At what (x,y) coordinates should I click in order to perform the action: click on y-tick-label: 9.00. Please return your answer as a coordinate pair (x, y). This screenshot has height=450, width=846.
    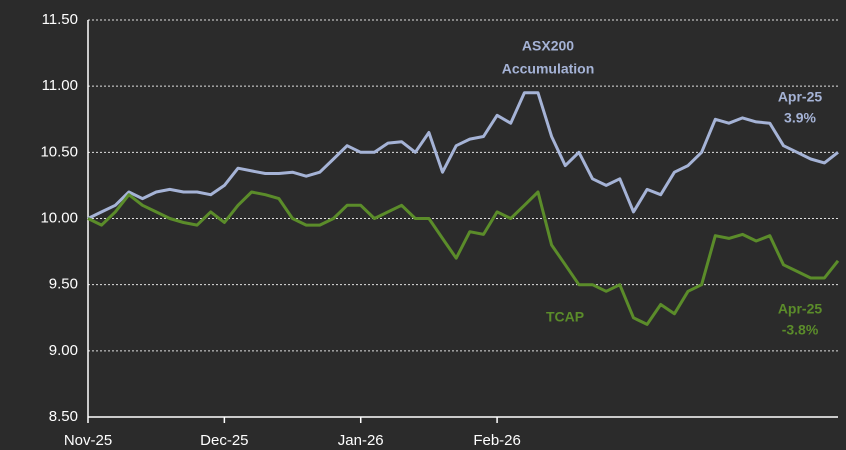
    Looking at the image, I should click on (63, 350).